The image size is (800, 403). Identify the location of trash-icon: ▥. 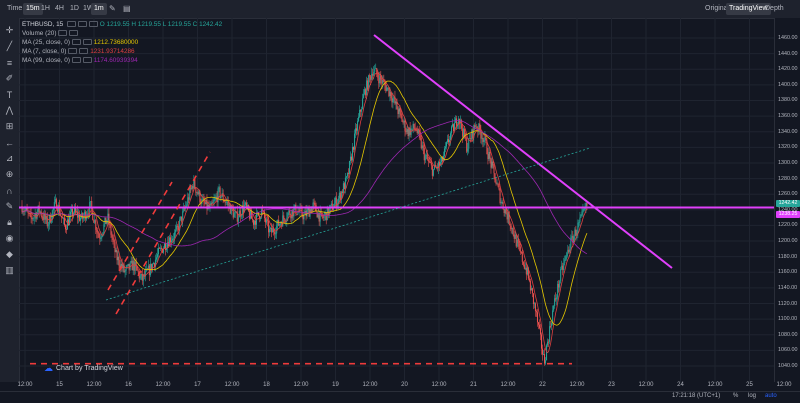
(9, 270).